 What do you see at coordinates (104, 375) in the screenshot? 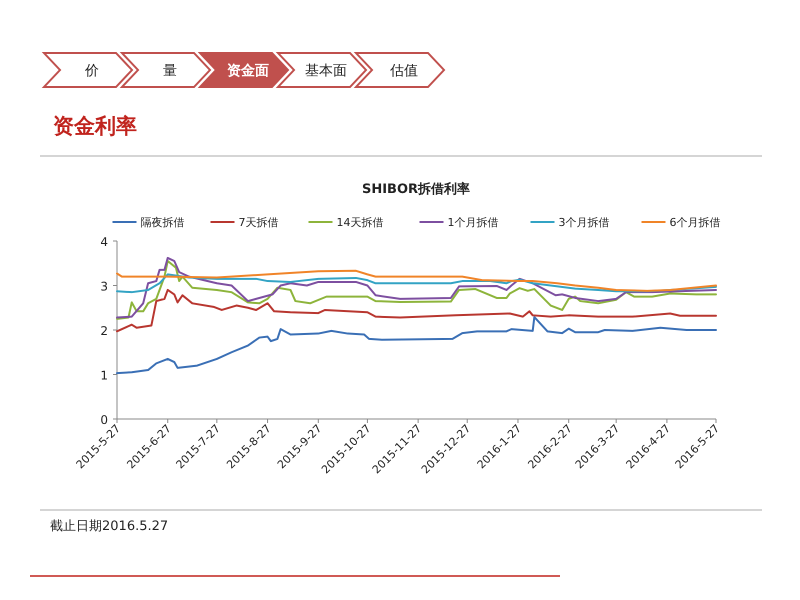
I see `y-tick-label: 1` at bounding box center [104, 375].